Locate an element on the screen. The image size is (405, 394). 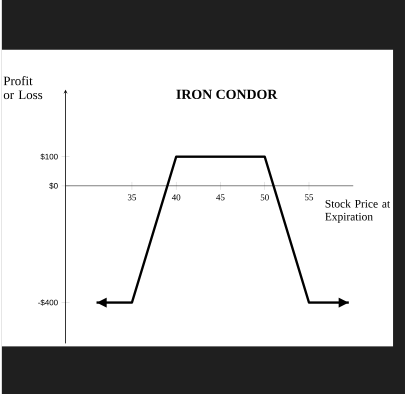
x-tick-label: 35 is located at coordinates (132, 197).